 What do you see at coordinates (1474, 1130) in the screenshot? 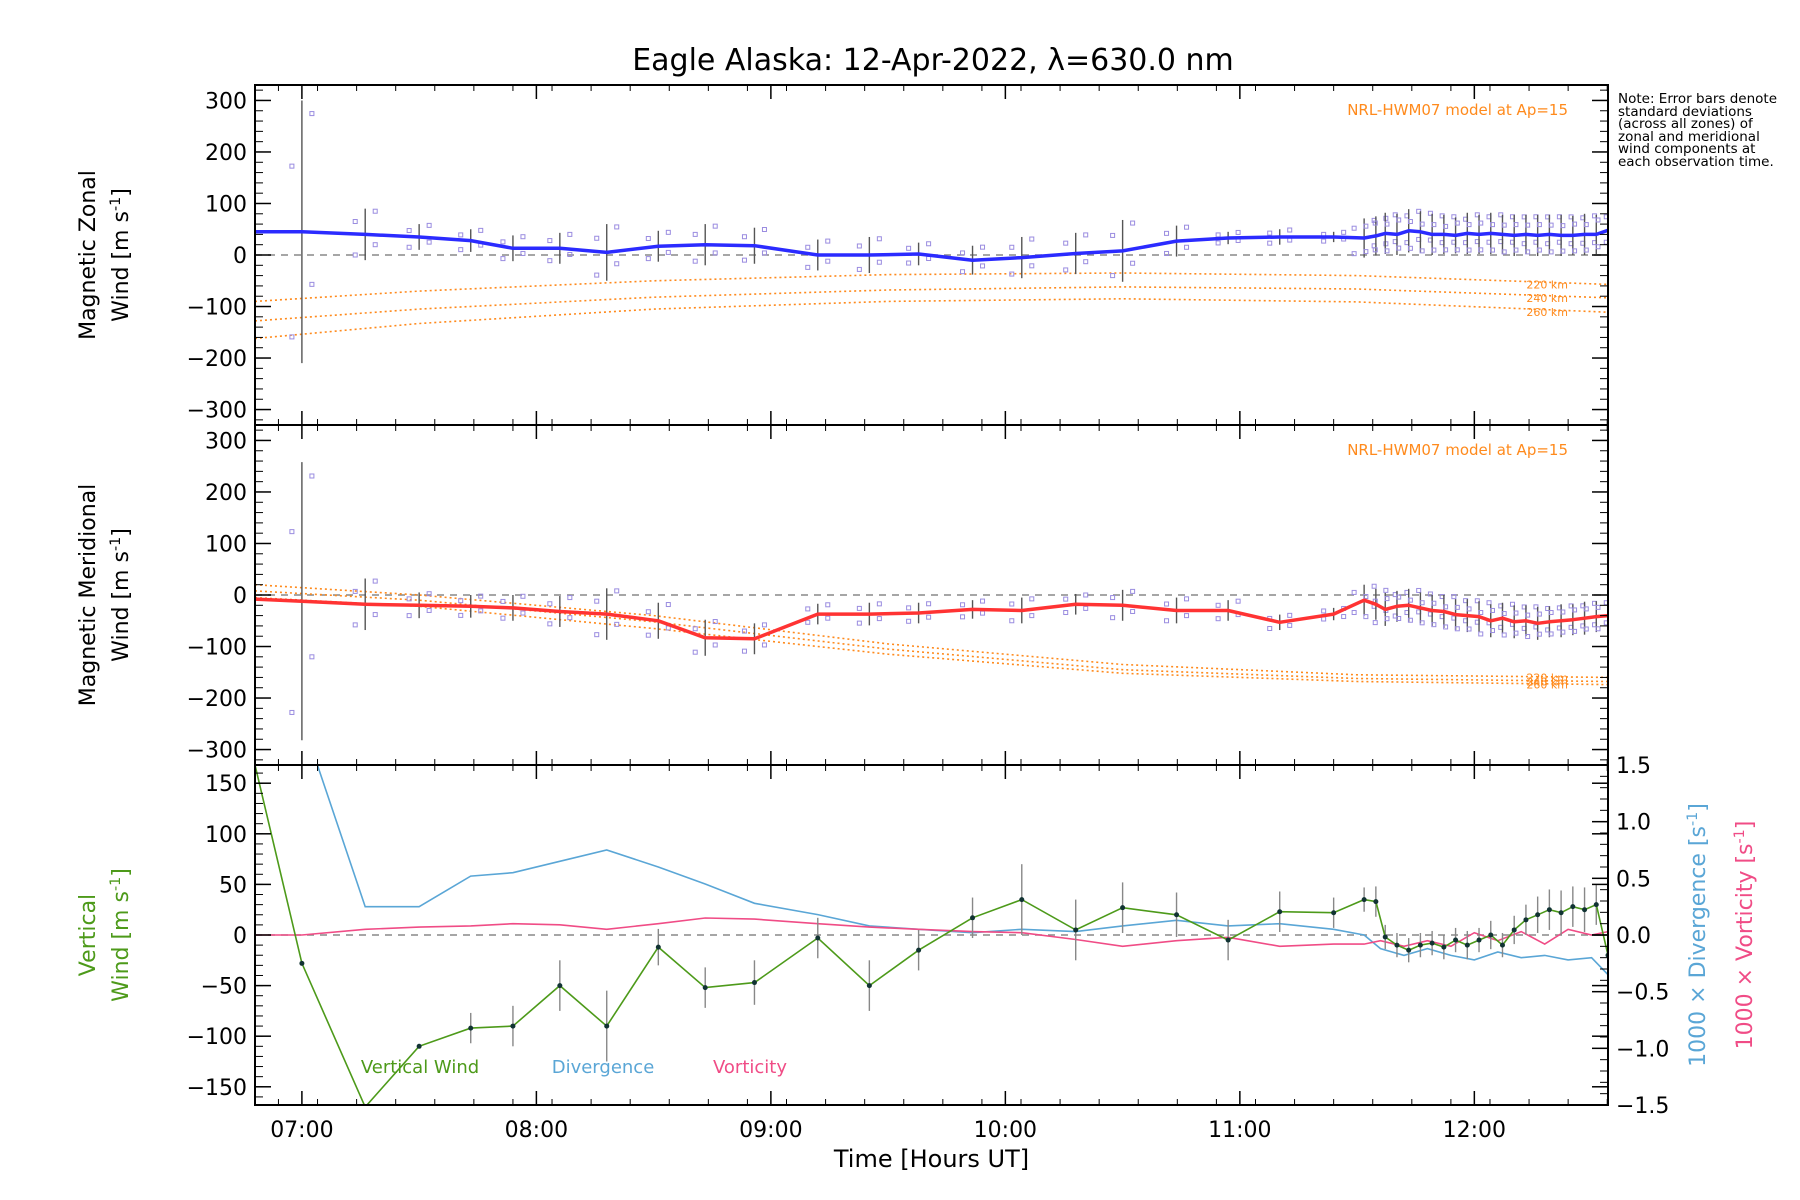
I see `xtick-label: 12:00` at bounding box center [1474, 1130].